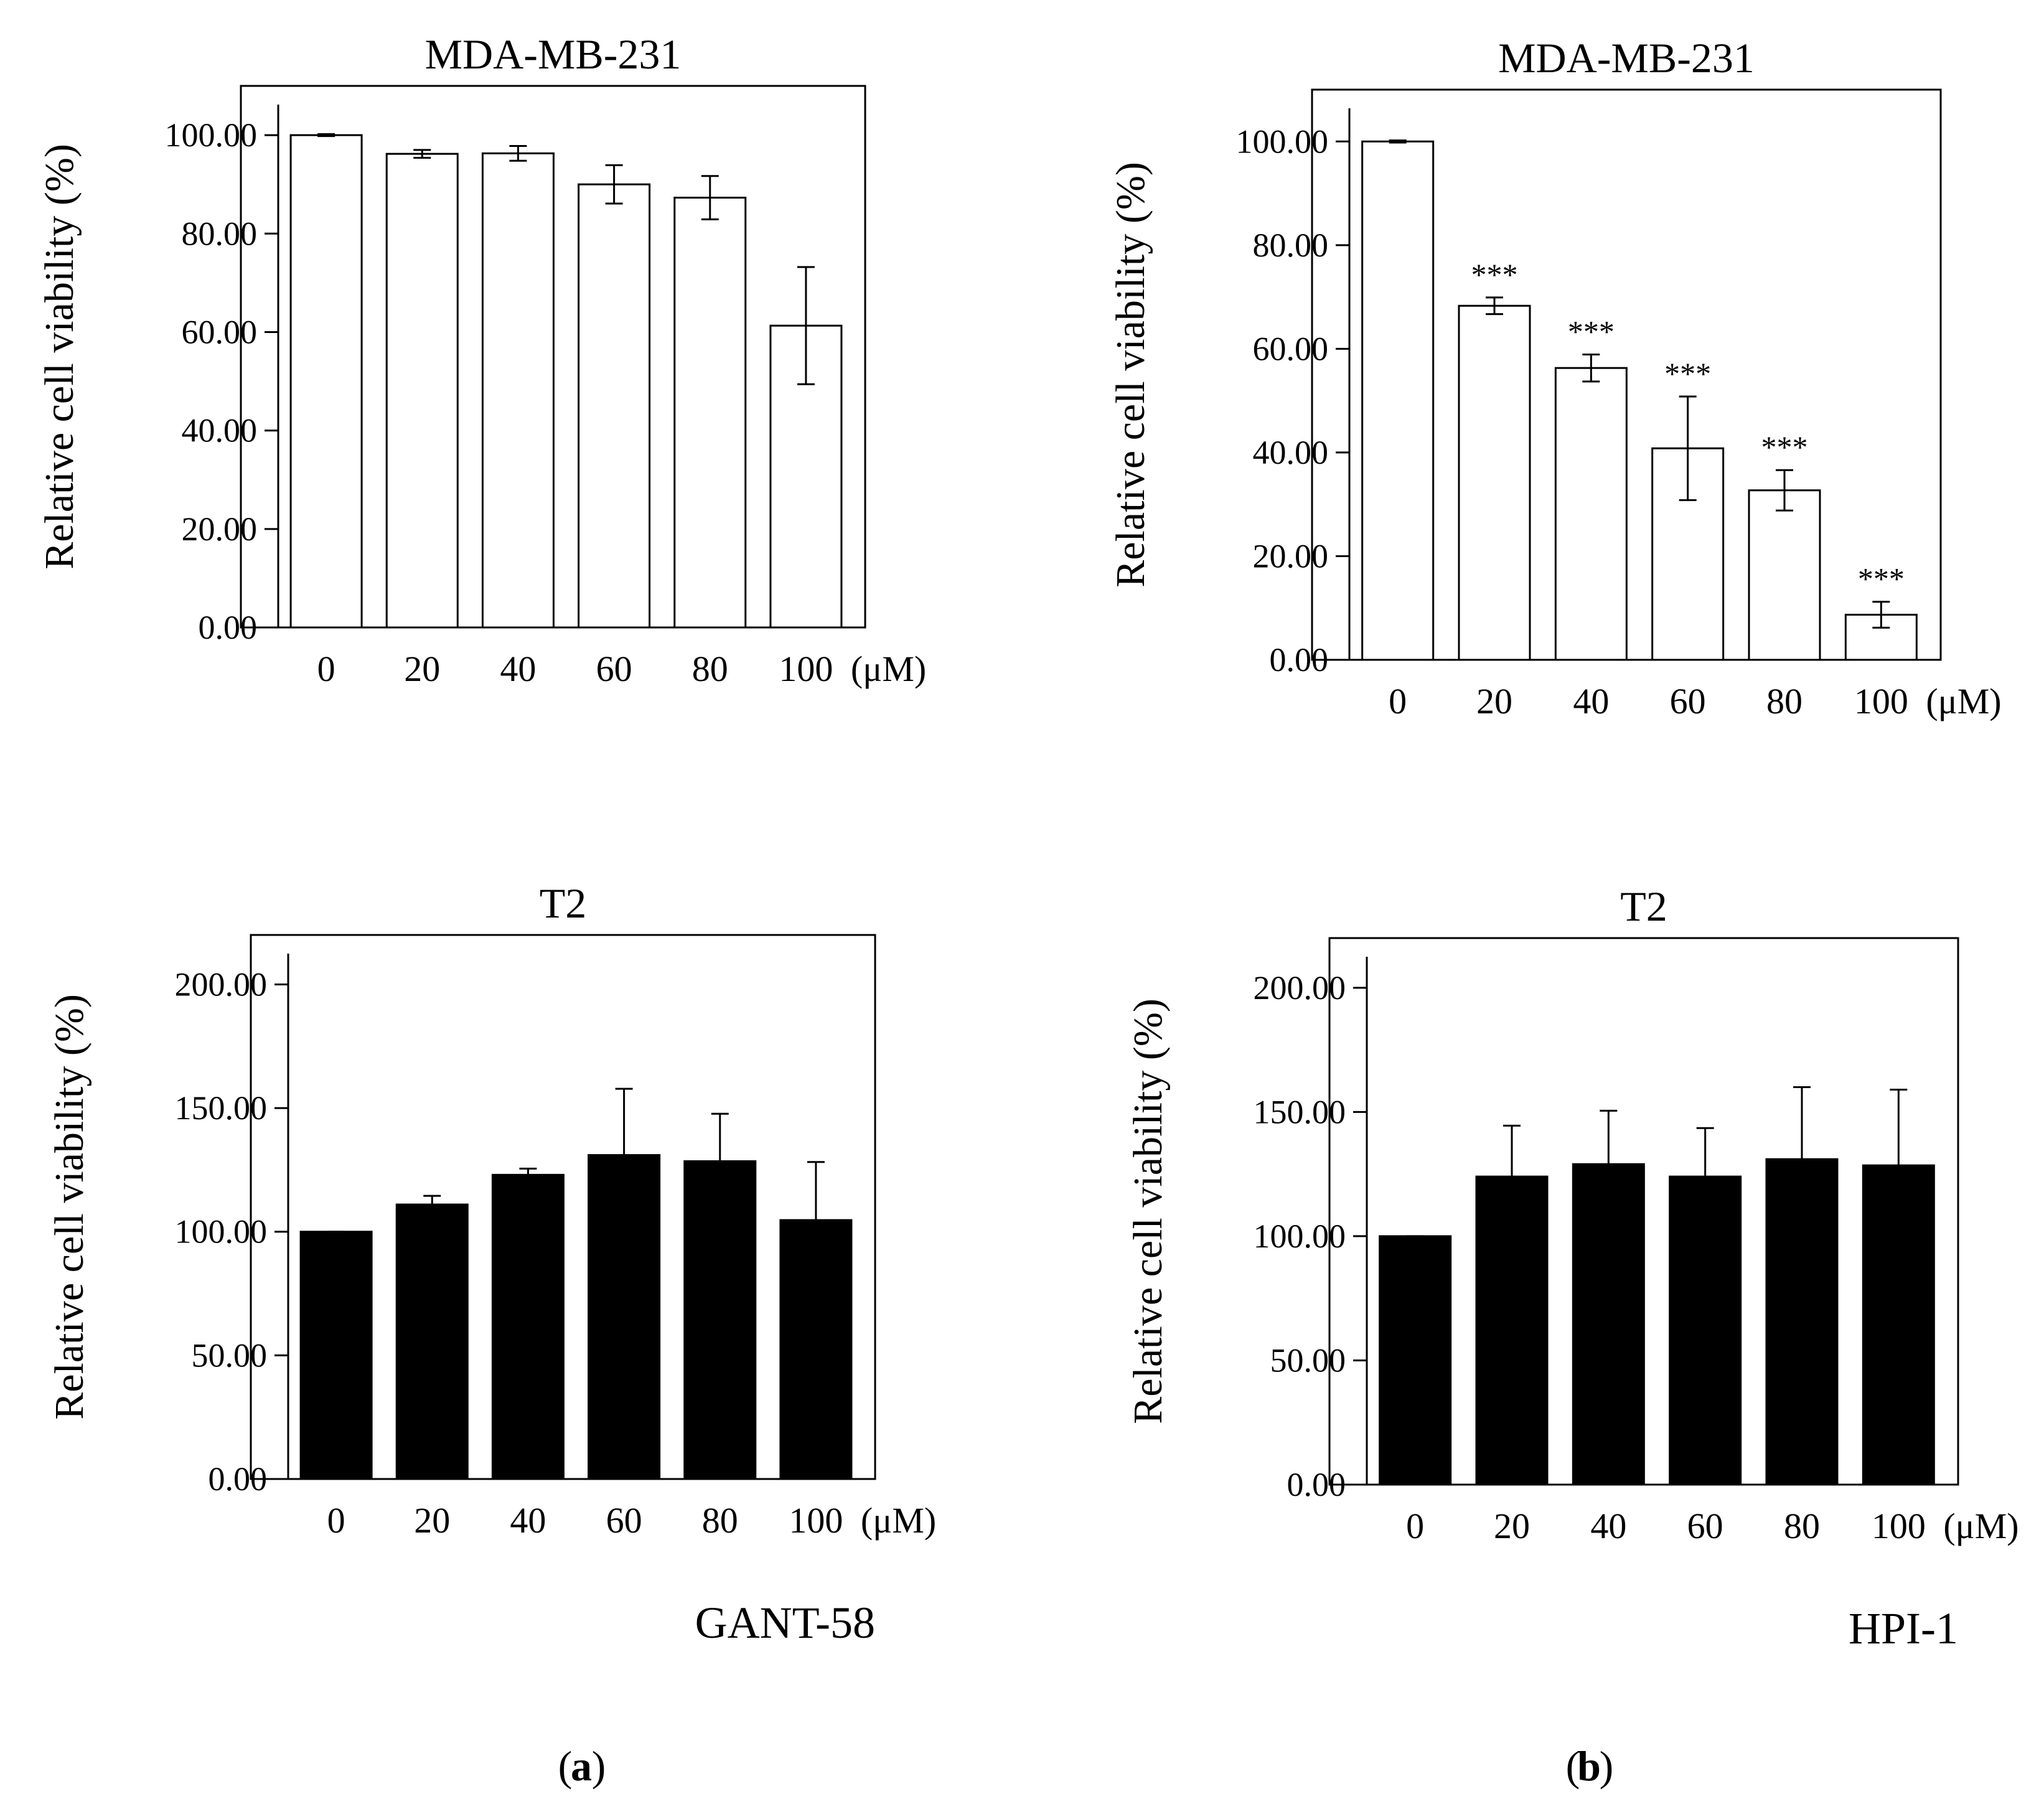 The width and height of the screenshot is (2044, 1817). What do you see at coordinates (1573, 1766) in the screenshot?
I see `panel-label-b-open: (` at bounding box center [1573, 1766].